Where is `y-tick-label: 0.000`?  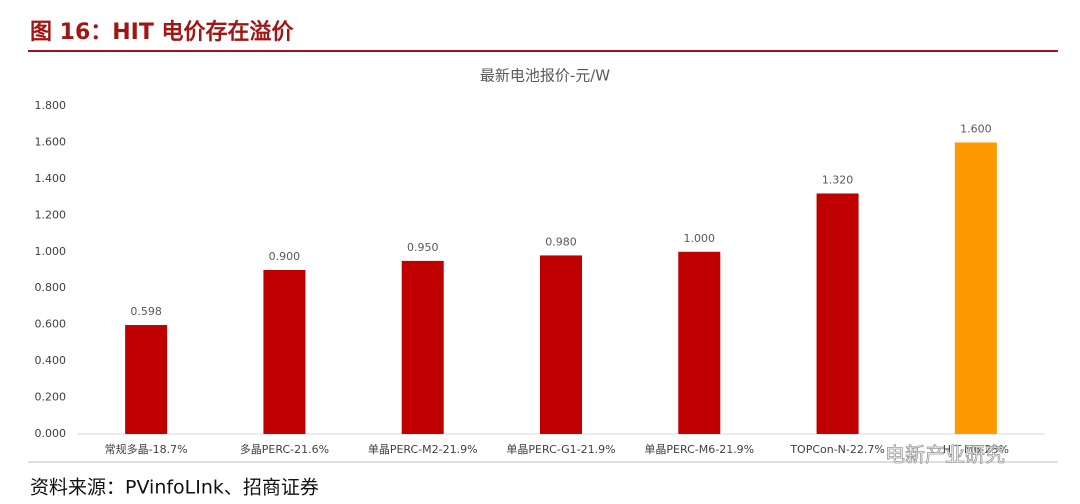
y-tick-label: 0.000 is located at coordinates (51, 433).